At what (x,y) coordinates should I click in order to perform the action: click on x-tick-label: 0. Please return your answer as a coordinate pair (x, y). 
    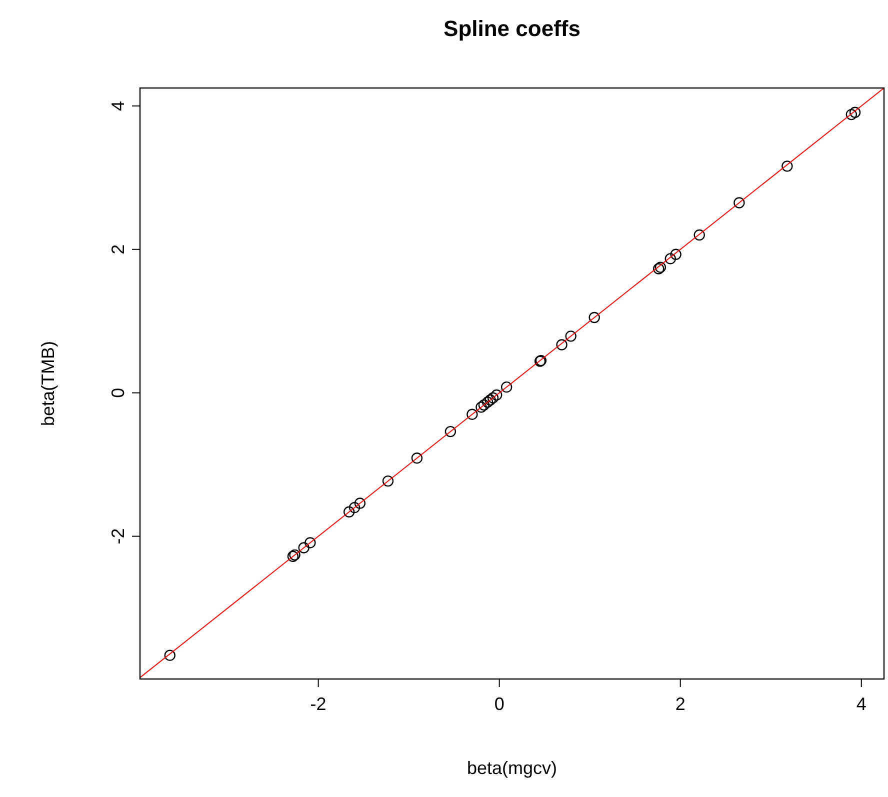
    Looking at the image, I should click on (499, 704).